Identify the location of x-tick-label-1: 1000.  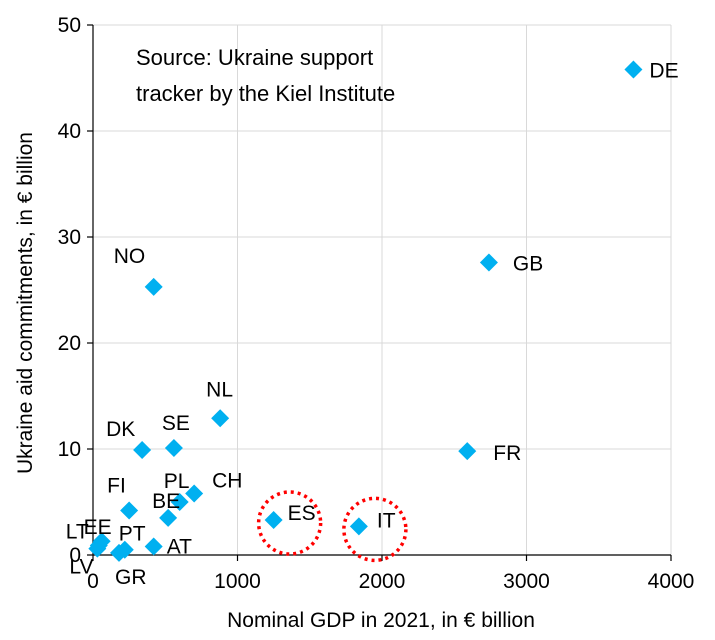
(237, 581).